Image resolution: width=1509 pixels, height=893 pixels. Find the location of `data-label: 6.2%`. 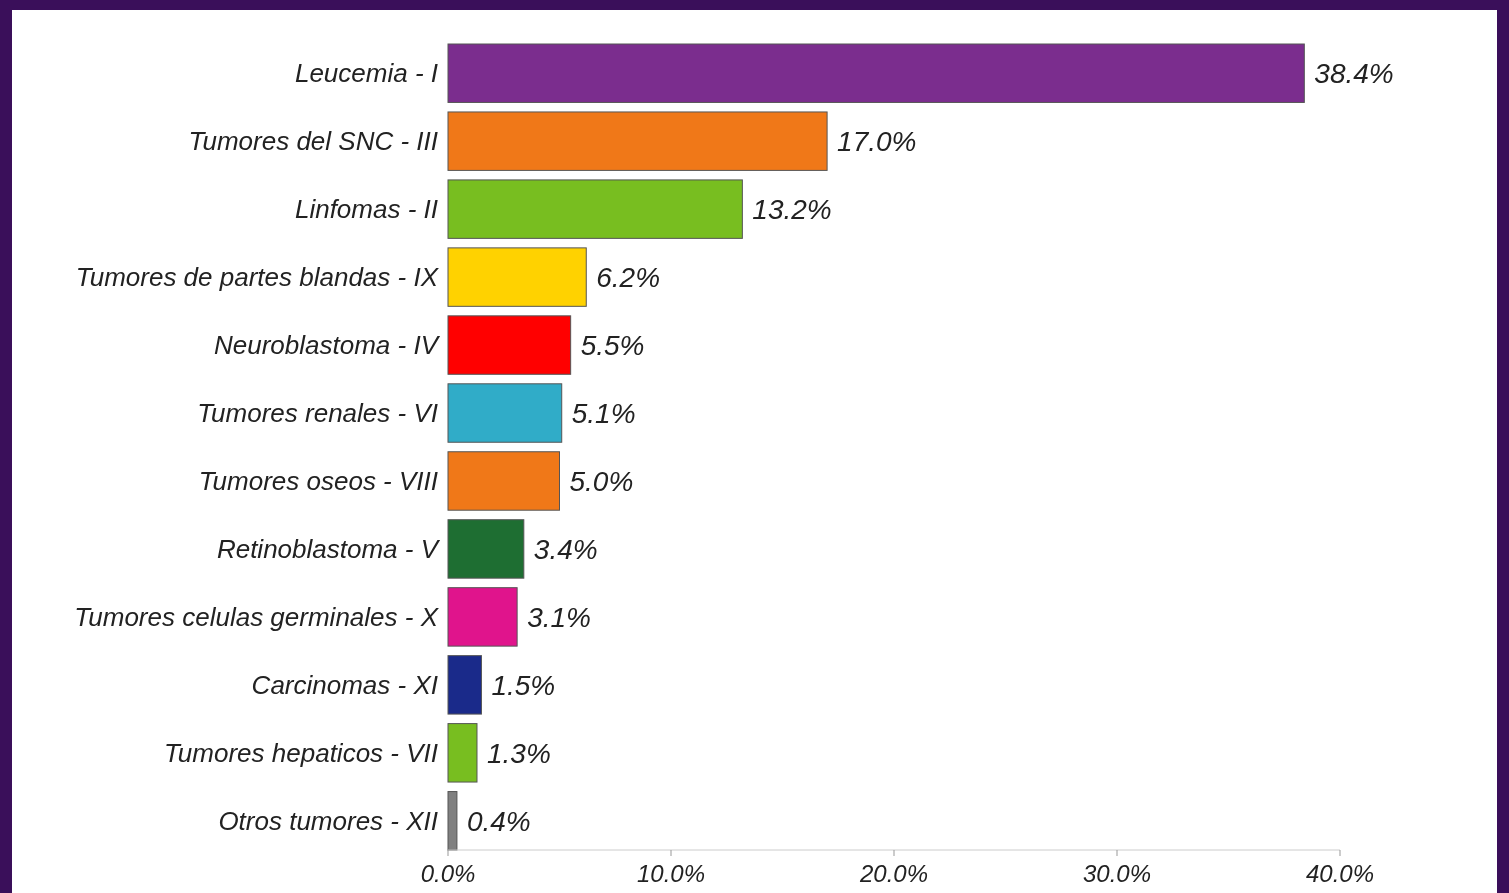

data-label: 6.2% is located at coordinates (628, 277).